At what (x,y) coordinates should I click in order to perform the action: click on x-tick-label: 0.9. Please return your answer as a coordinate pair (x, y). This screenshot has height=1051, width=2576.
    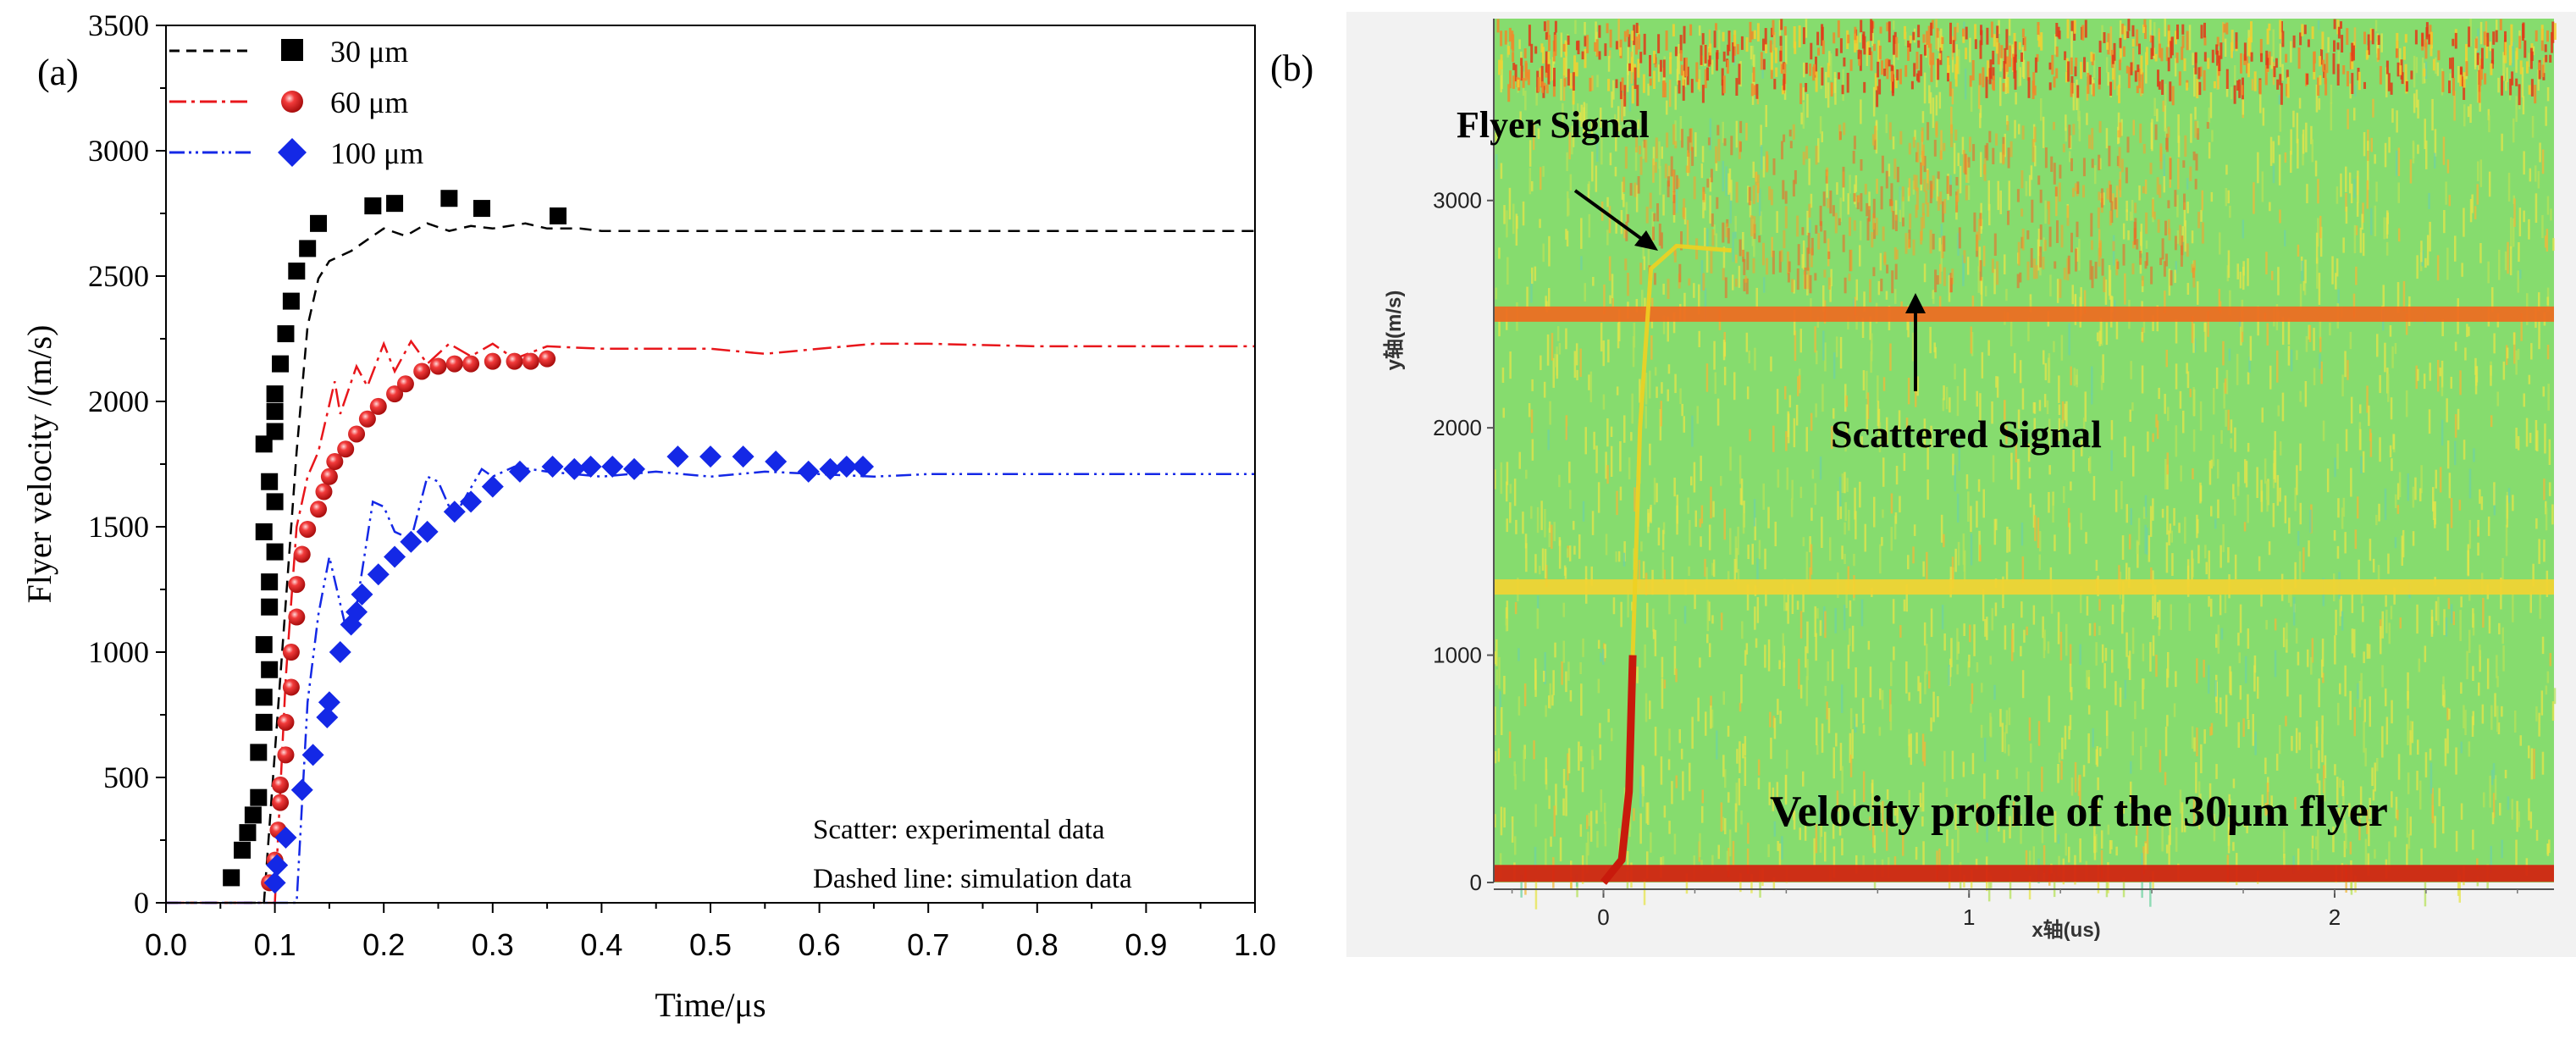
    Looking at the image, I should click on (1146, 944).